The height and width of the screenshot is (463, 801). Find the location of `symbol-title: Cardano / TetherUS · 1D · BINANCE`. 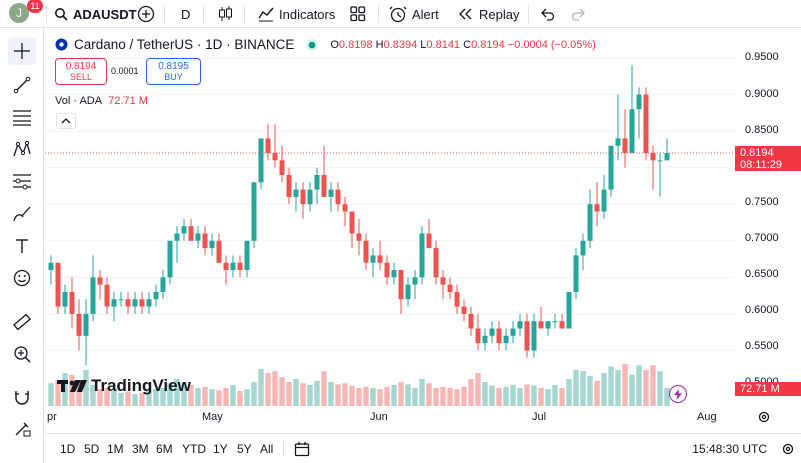

symbol-title: Cardano / TetherUS · 1D · BINANCE is located at coordinates (184, 44).